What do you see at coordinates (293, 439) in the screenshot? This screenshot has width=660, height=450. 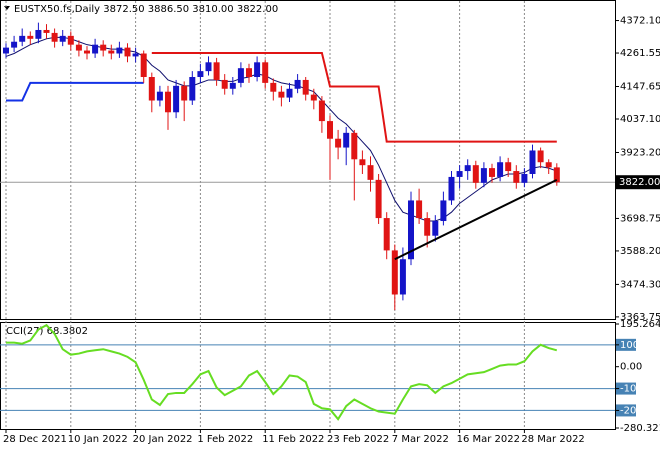 I see `x-tick-label: 11 Feb 2022` at bounding box center [293, 439].